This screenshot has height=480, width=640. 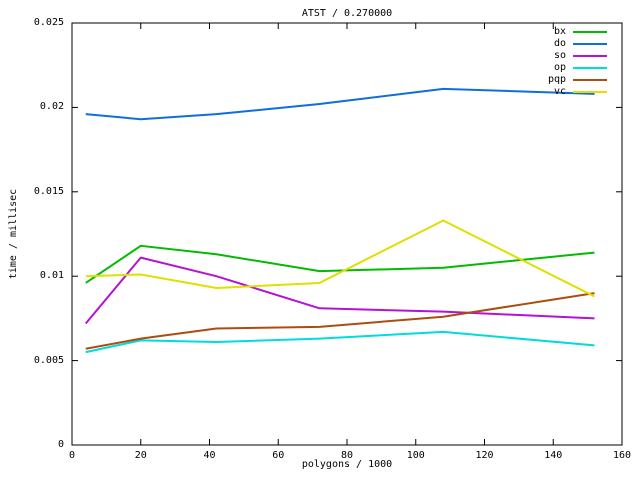 What do you see at coordinates (590, 44) in the screenshot?
I see `legend-line-sample-do` at bounding box center [590, 44].